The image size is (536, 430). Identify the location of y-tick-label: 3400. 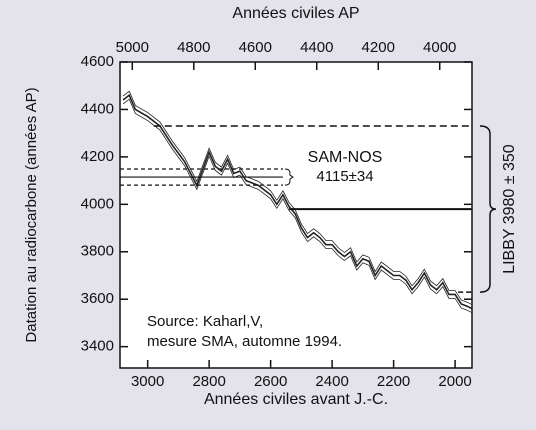
(97, 346).